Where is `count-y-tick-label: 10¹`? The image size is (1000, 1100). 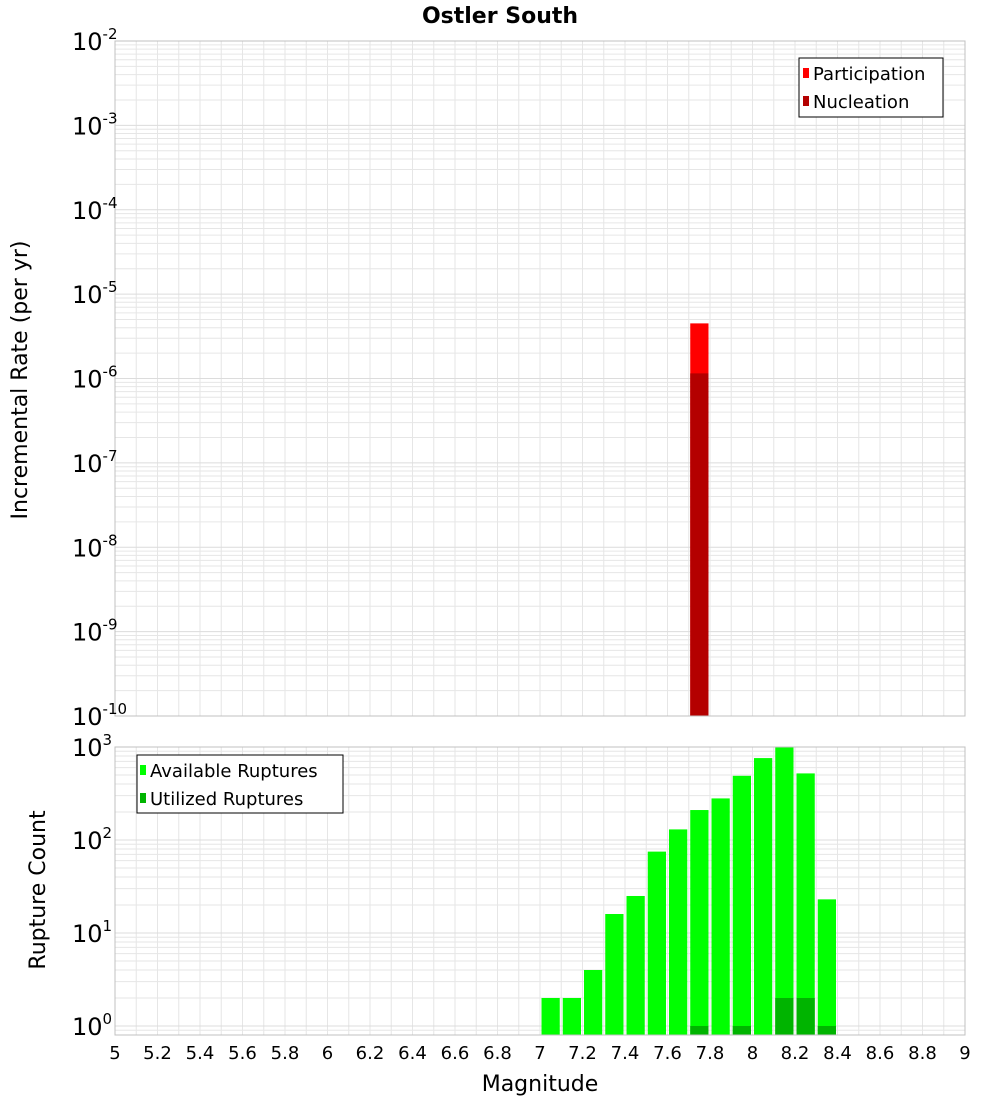
count-y-tick-label: 10¹ is located at coordinates (92, 932).